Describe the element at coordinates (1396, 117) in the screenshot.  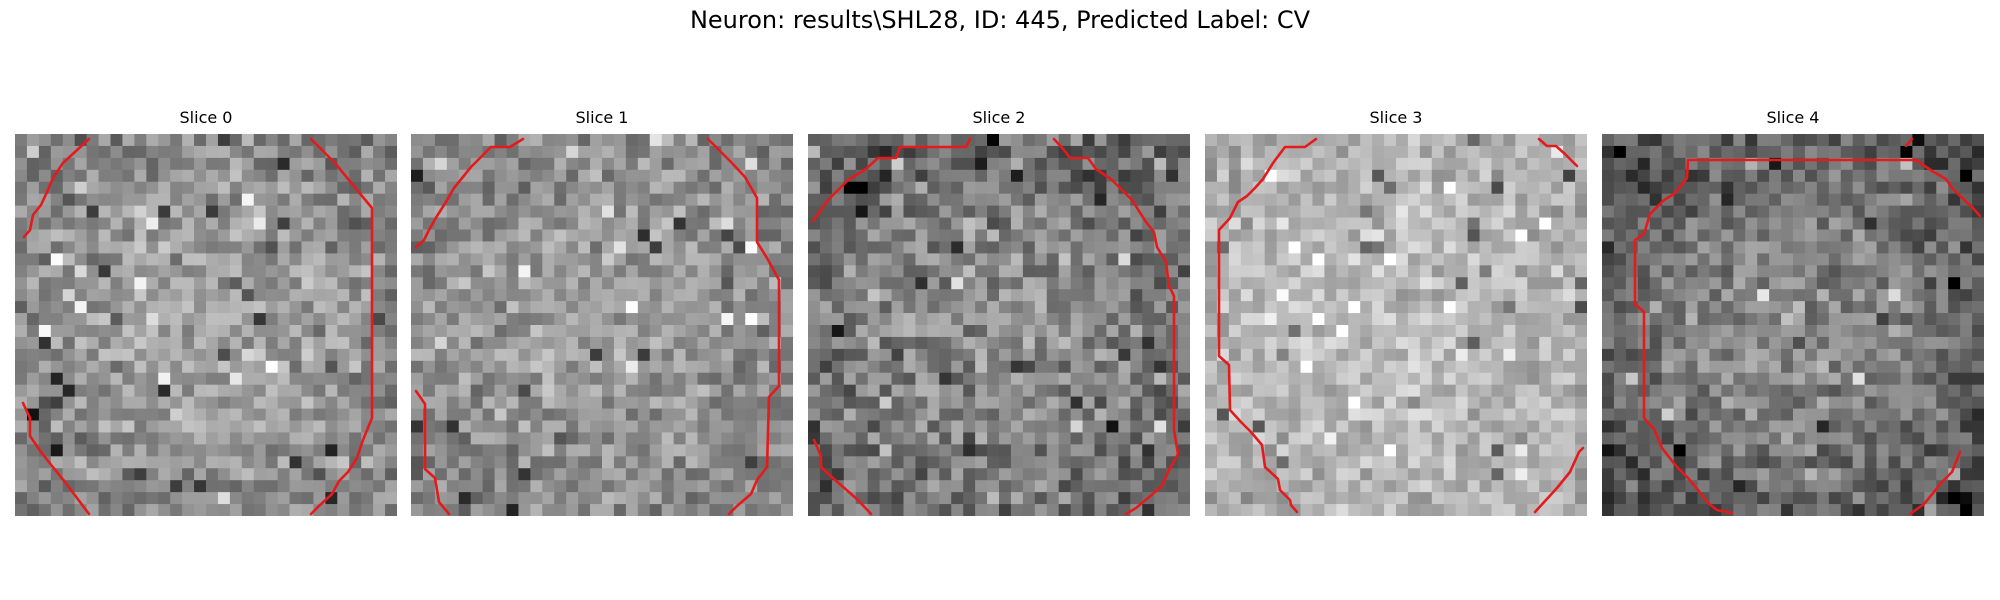
I see `slice-title: Slice 3` at that location.